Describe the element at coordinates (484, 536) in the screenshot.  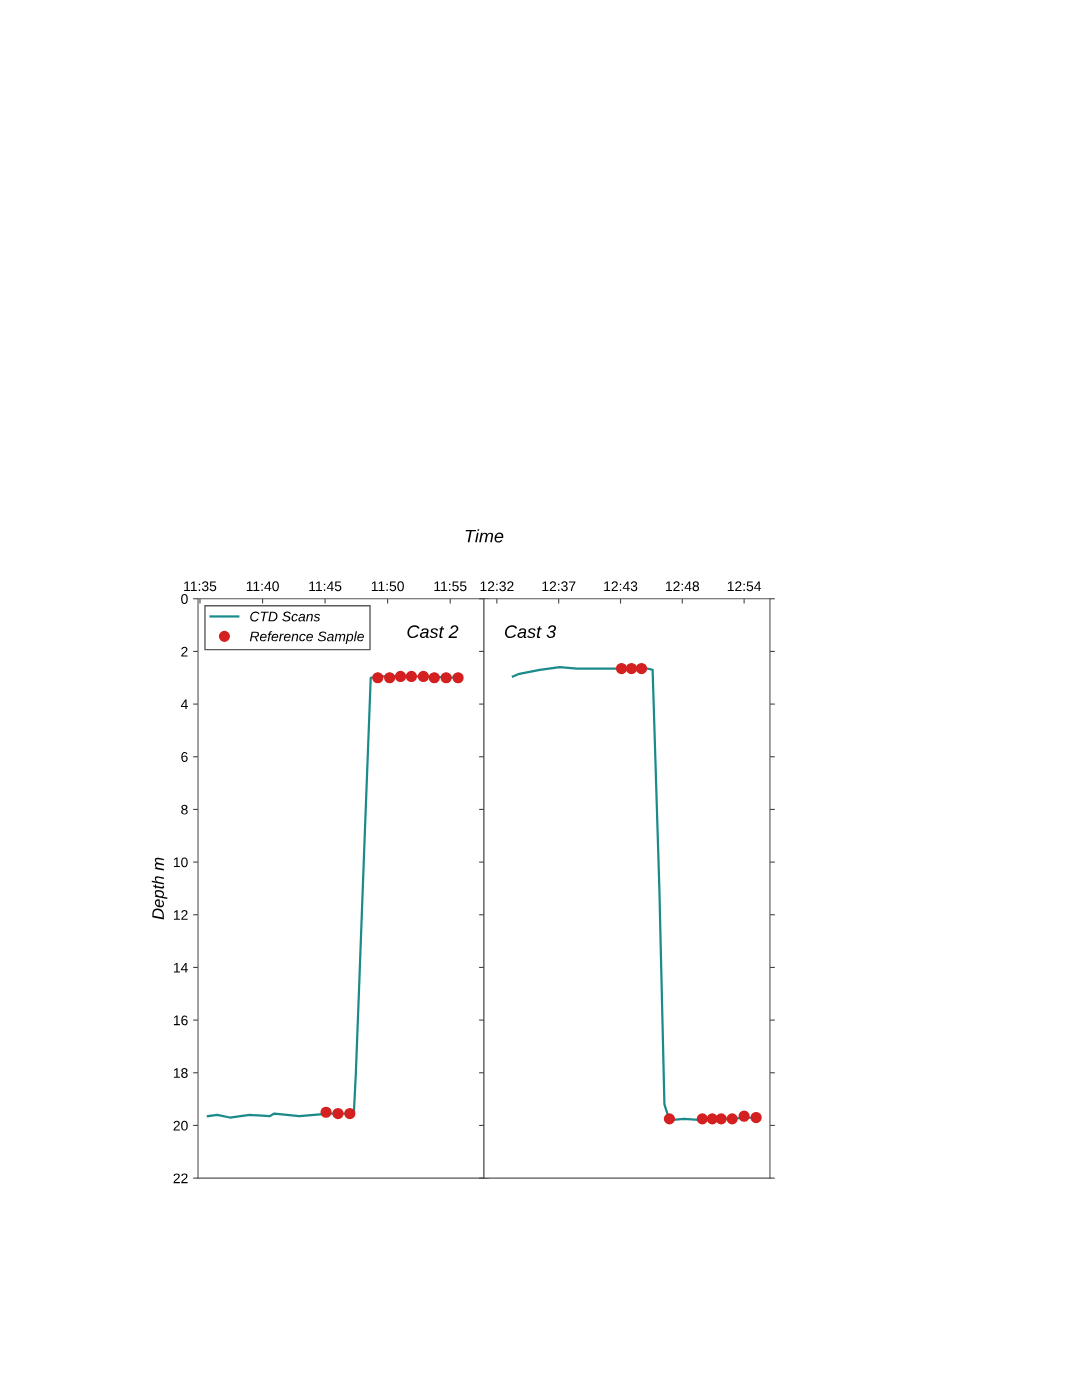
I see `x-axis-title: Time` at that location.